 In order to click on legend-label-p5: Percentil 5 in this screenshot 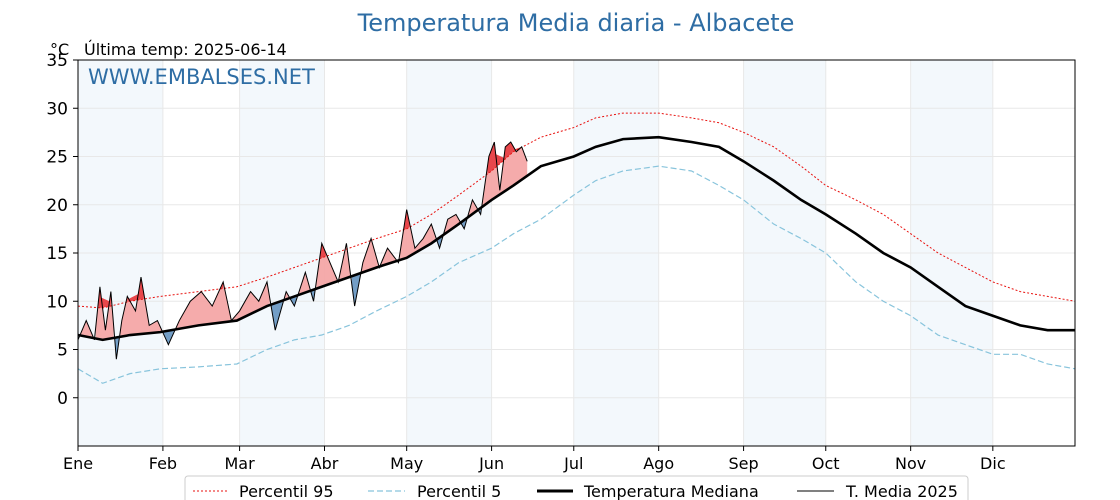, I will do `click(459, 491)`.